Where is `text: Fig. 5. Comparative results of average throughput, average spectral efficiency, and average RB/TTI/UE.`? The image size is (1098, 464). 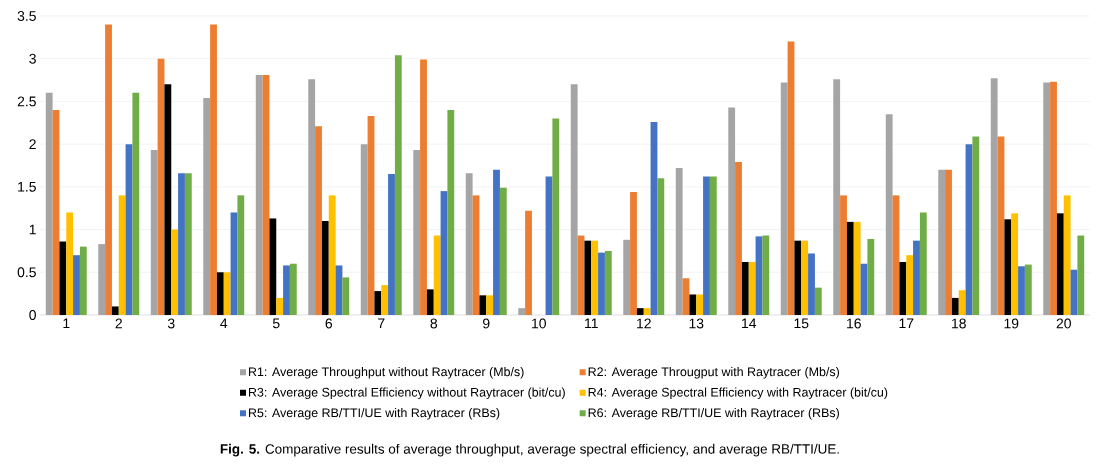
text: Fig. 5. Comparative results of average throughput, average spectral efficiency, and average RB/TTI/UE. is located at coordinates (529, 450).